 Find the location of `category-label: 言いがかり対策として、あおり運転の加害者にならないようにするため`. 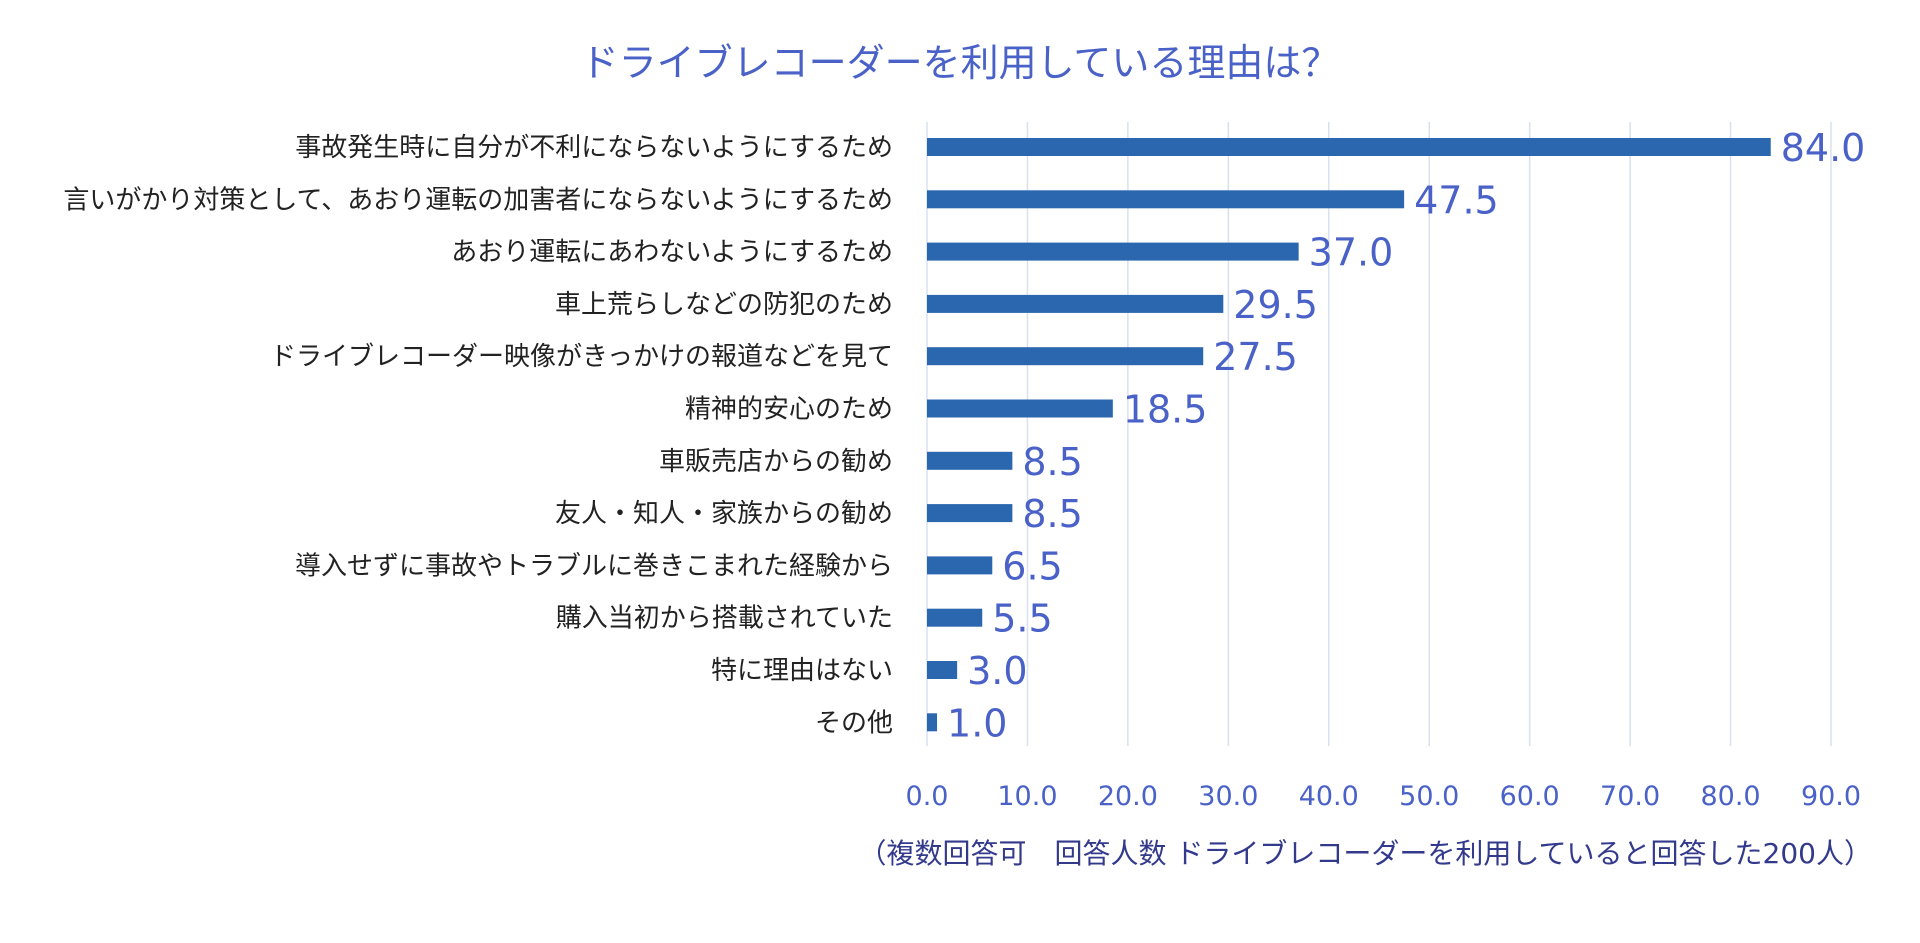

category-label: 言いがかり対策として、あおり運転の加害者にならないようにするため is located at coordinates (478, 200).